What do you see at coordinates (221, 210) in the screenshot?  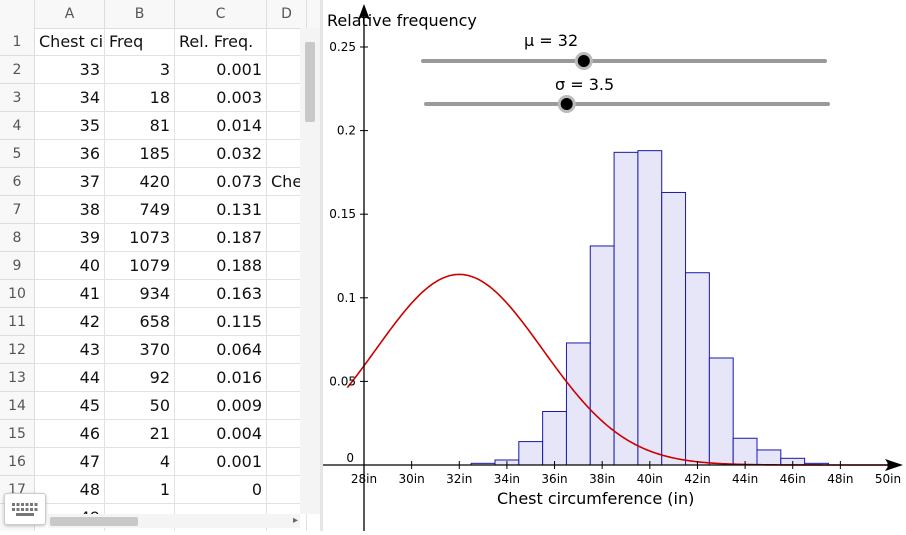 I see `table-cell: 0.131` at bounding box center [221, 210].